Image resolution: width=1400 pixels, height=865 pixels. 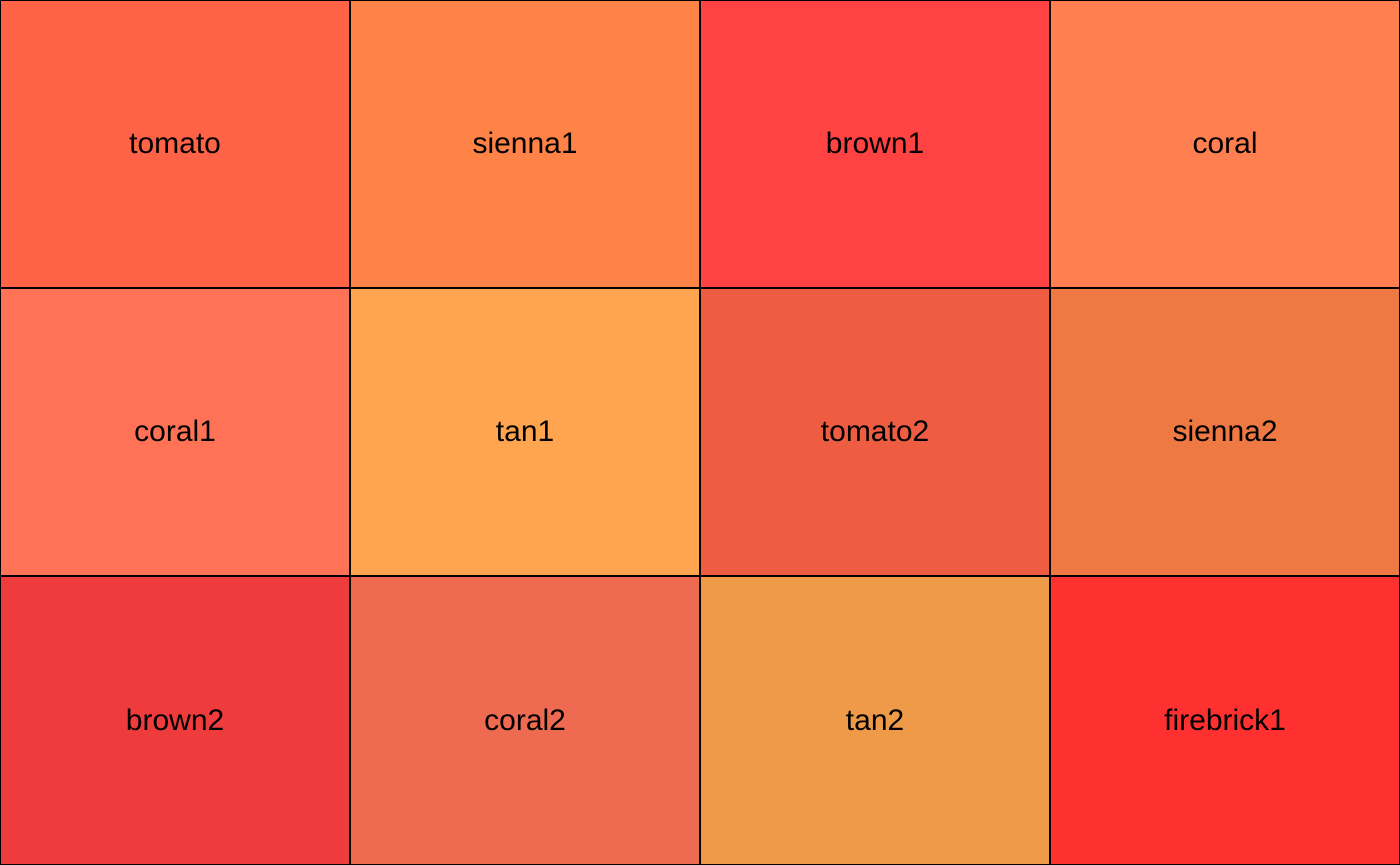 I want to click on swatch-tomato2: tomato2, so click(x=875, y=432).